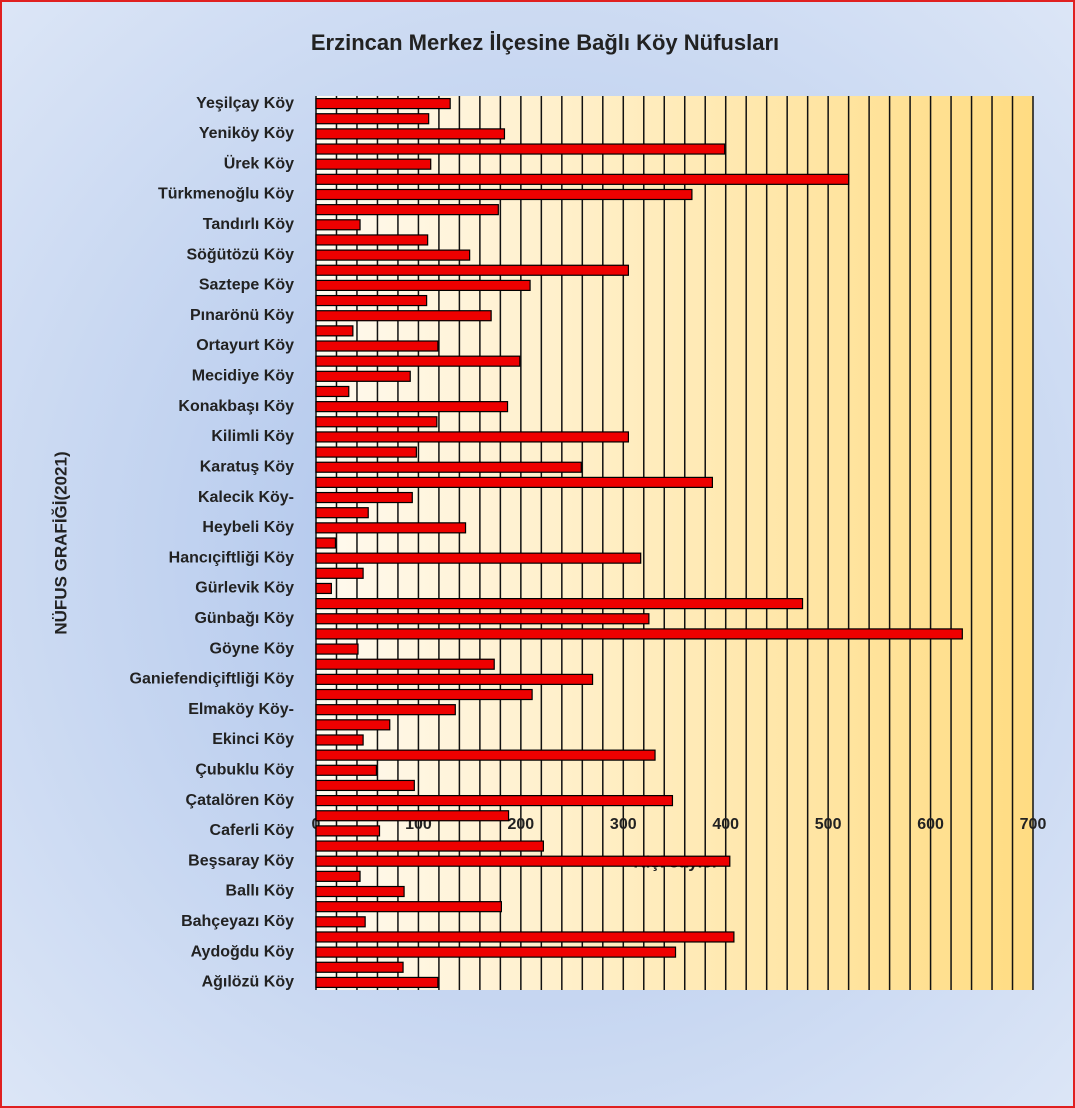  I want to click on y-tick-label: Ganiefendiçiftliği Köy, so click(212, 679).